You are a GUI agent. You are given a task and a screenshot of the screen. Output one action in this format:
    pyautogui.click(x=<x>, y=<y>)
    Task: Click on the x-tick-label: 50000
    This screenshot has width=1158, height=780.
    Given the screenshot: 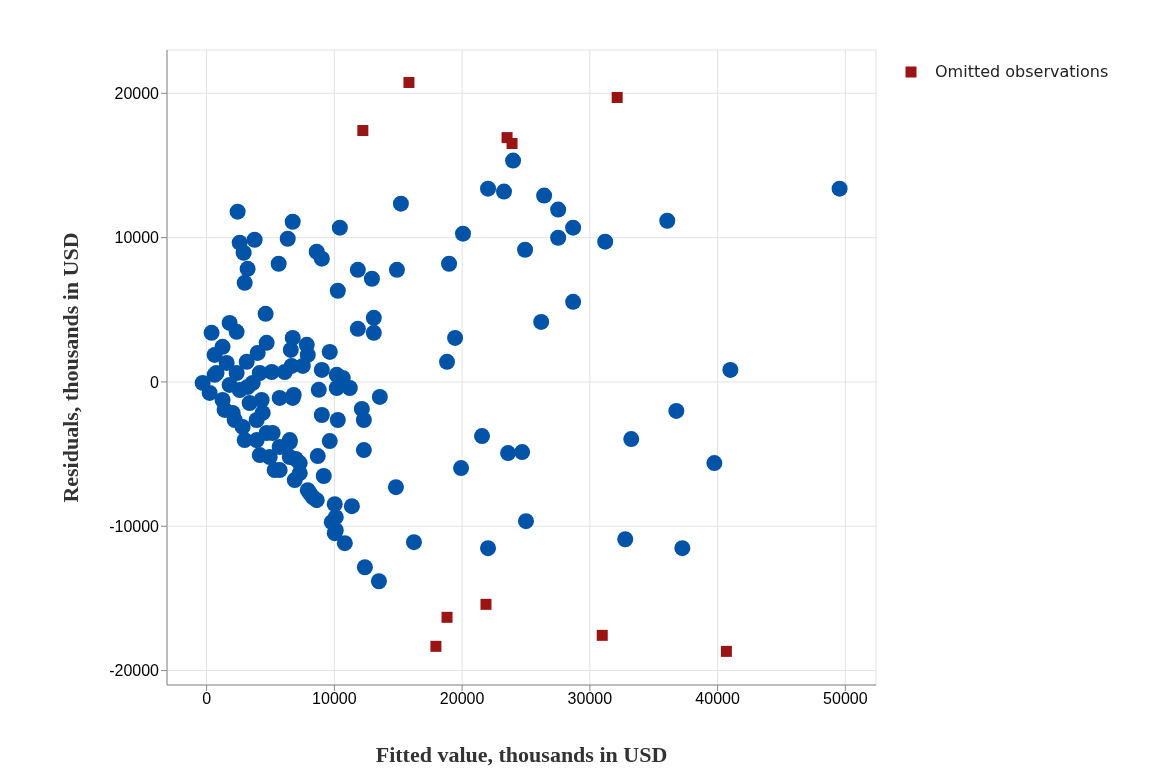 What is the action you would take?
    pyautogui.click(x=845, y=699)
    